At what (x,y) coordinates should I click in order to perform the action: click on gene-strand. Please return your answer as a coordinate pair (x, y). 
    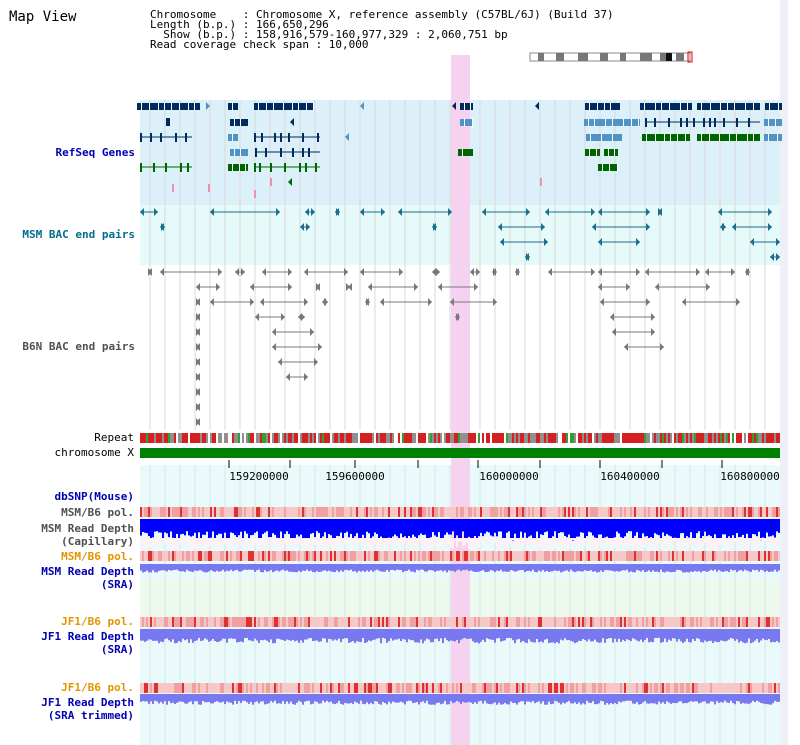
    Looking at the image, I should click on (347, 137).